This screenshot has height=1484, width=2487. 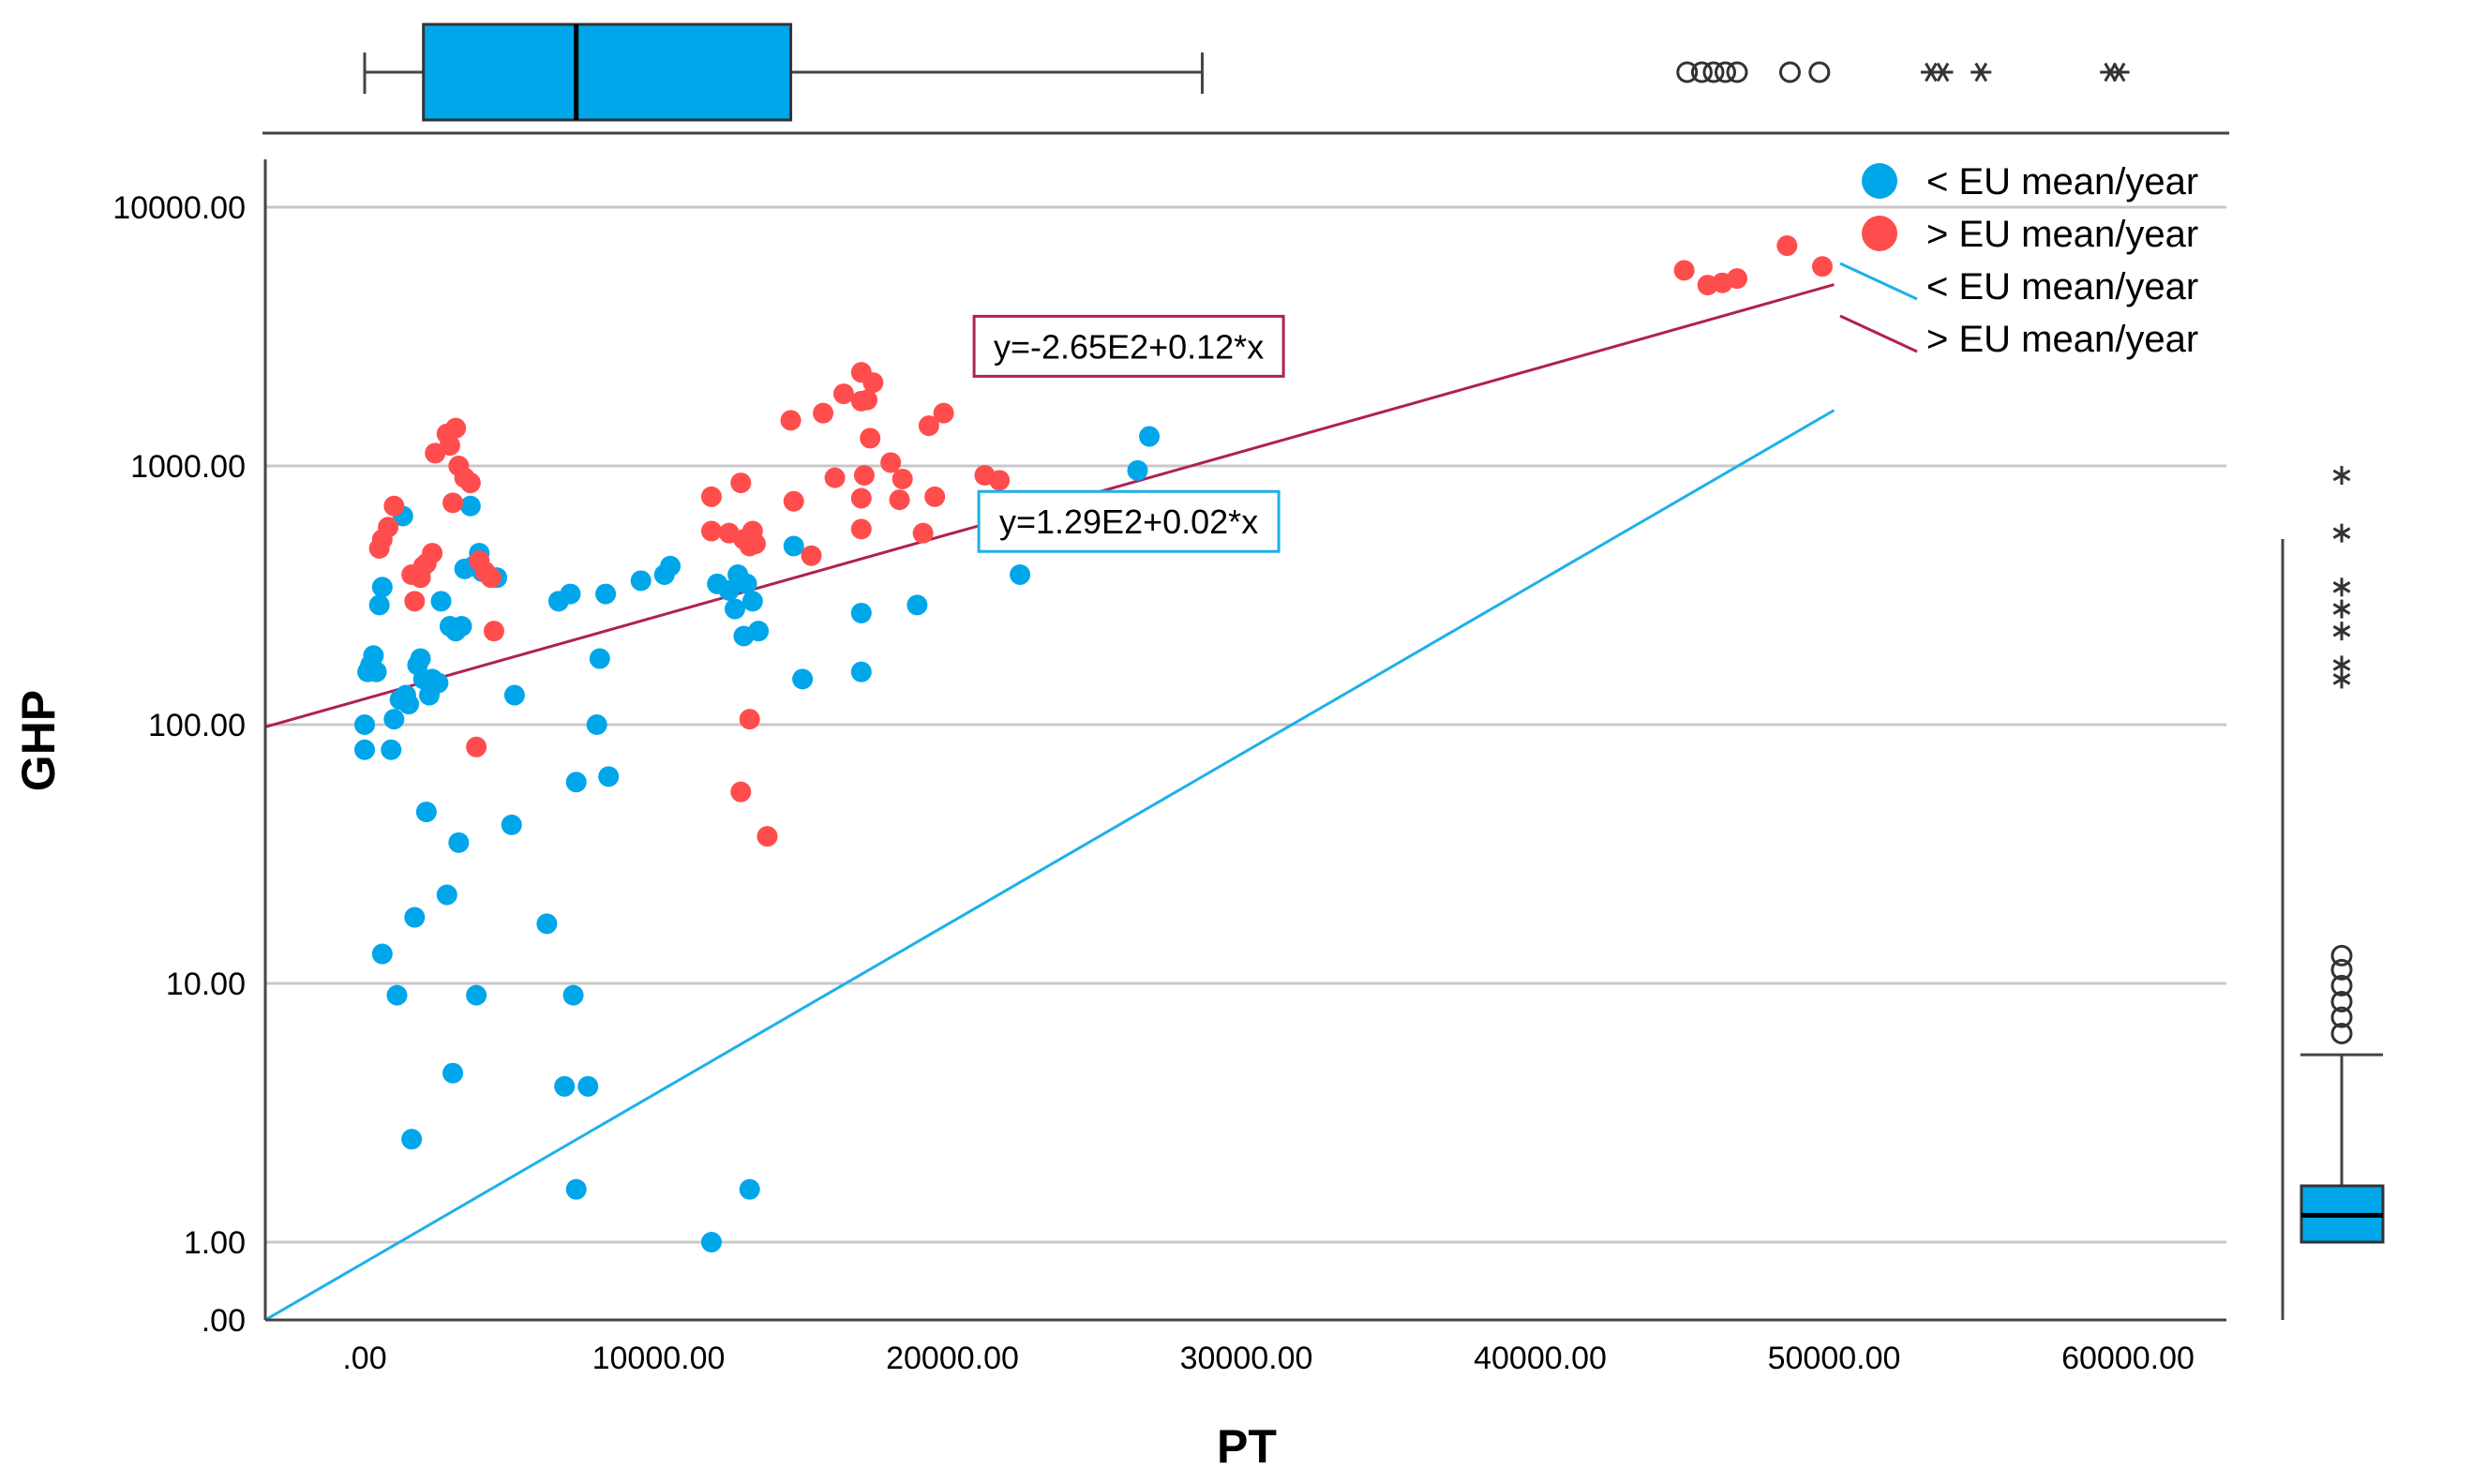 I want to click on y-tick-label: 100.00, so click(x=197, y=725).